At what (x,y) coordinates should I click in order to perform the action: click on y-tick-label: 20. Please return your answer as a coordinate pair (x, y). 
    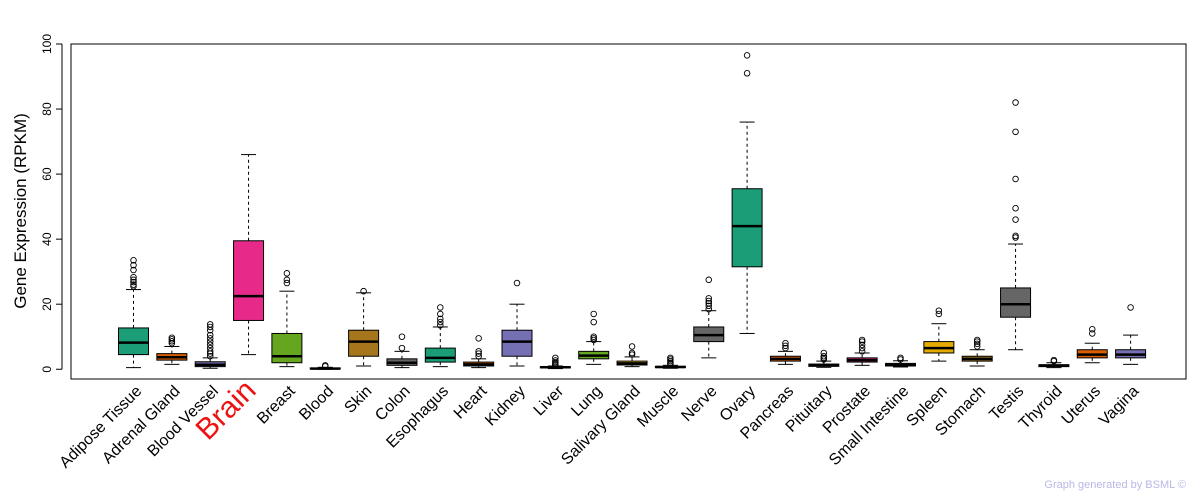
    Looking at the image, I should click on (47, 304).